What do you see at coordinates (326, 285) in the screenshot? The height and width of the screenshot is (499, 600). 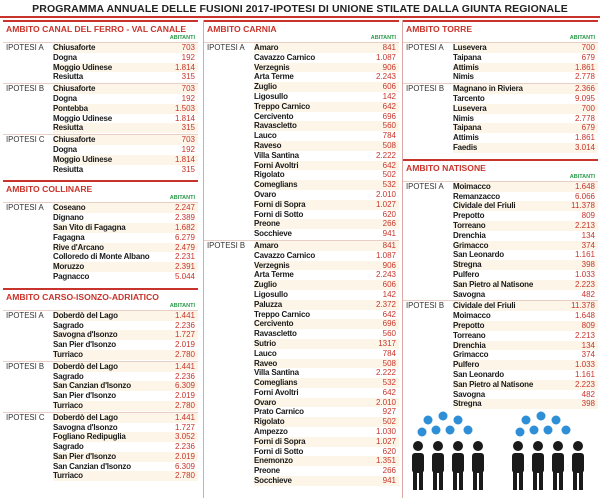 I see `table-row: Zuglio 606` at bounding box center [326, 285].